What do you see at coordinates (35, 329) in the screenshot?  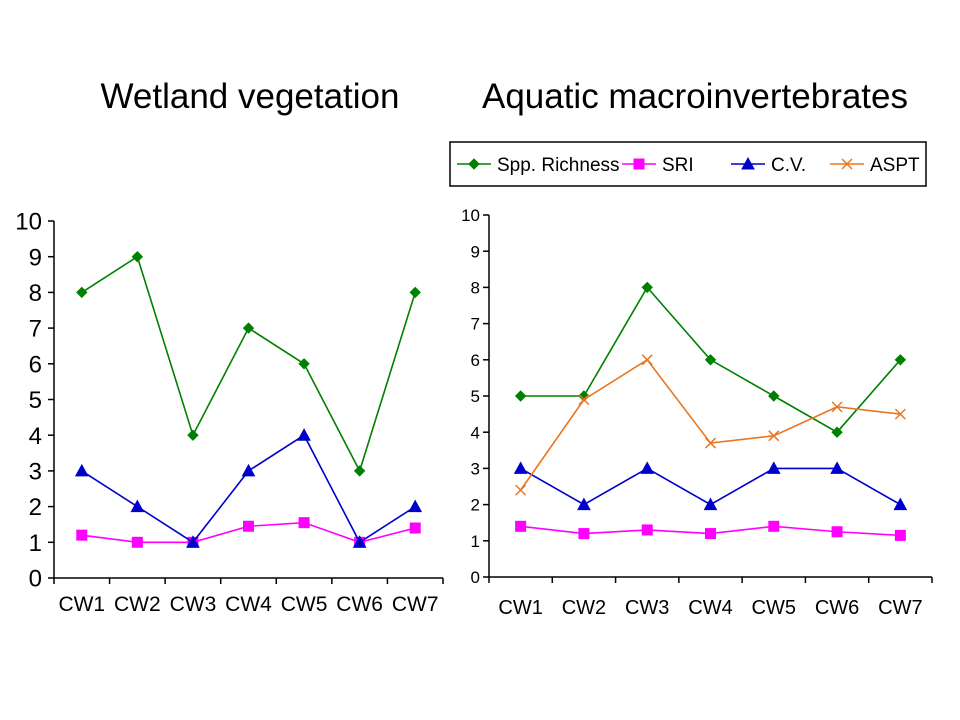 I see `wetland-y-tick-label-7: 7` at bounding box center [35, 329].